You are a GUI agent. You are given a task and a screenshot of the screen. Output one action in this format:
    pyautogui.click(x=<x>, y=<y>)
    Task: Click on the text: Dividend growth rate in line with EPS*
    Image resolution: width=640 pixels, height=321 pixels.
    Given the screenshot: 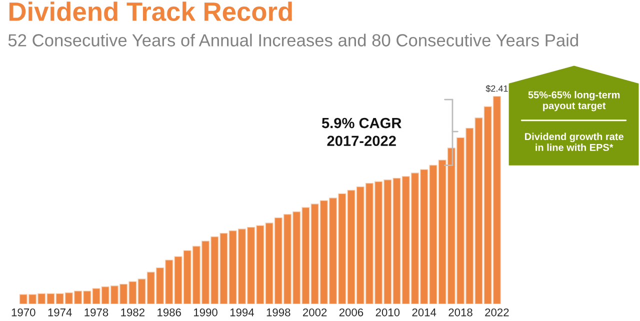 What is the action you would take?
    pyautogui.click(x=574, y=141)
    